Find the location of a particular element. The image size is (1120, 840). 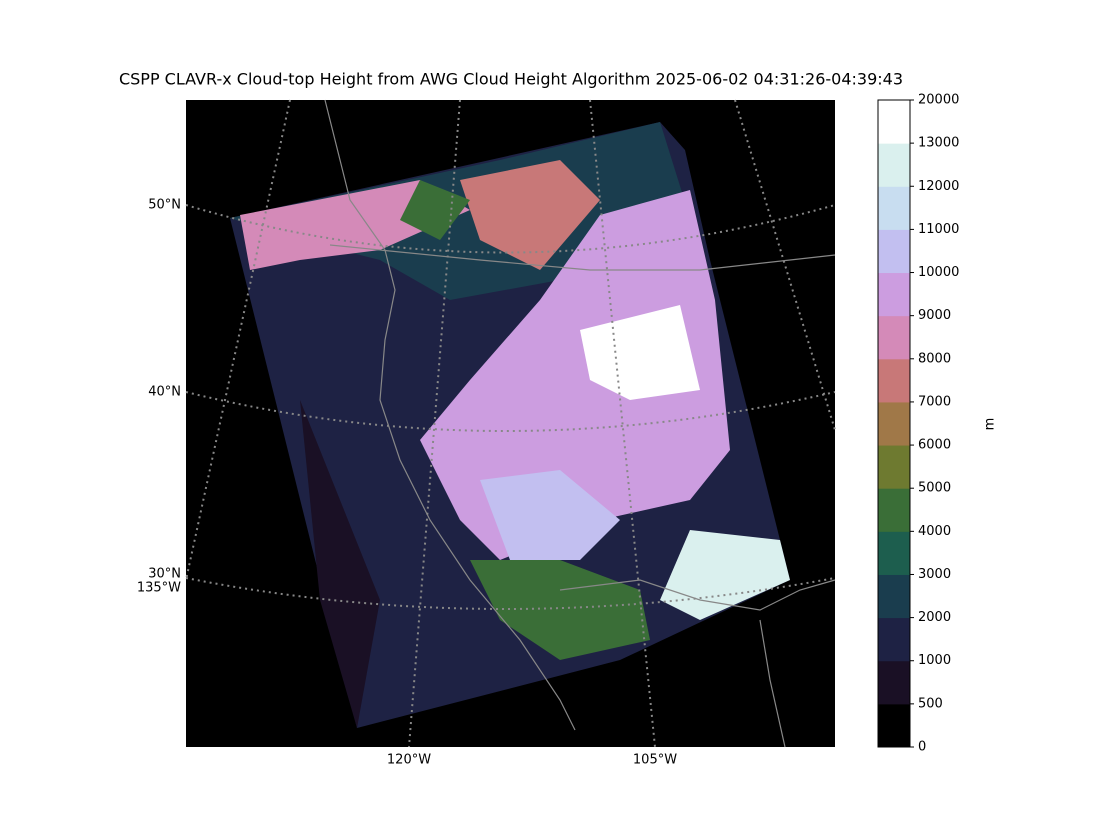

lon-label: 105°W is located at coordinates (655, 760).